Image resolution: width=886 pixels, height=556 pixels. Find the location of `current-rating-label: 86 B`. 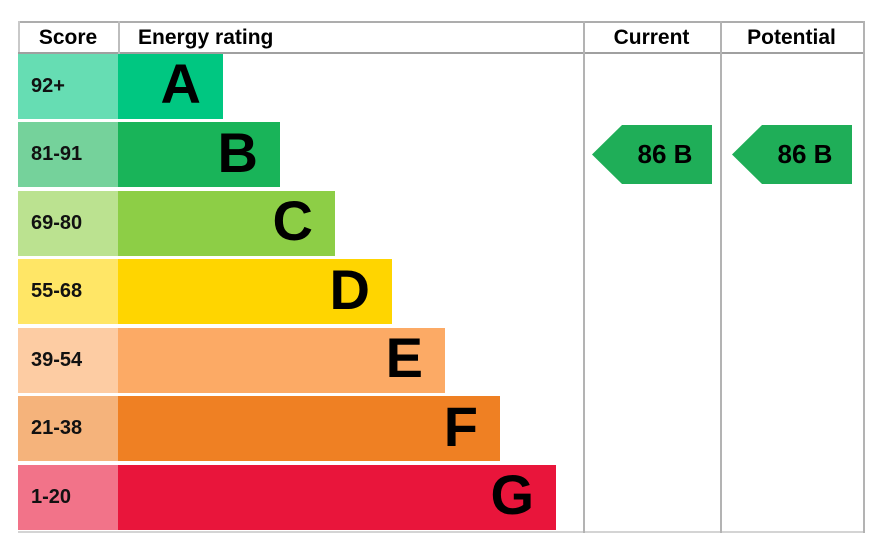

current-rating-label: 86 B is located at coordinates (665, 154).